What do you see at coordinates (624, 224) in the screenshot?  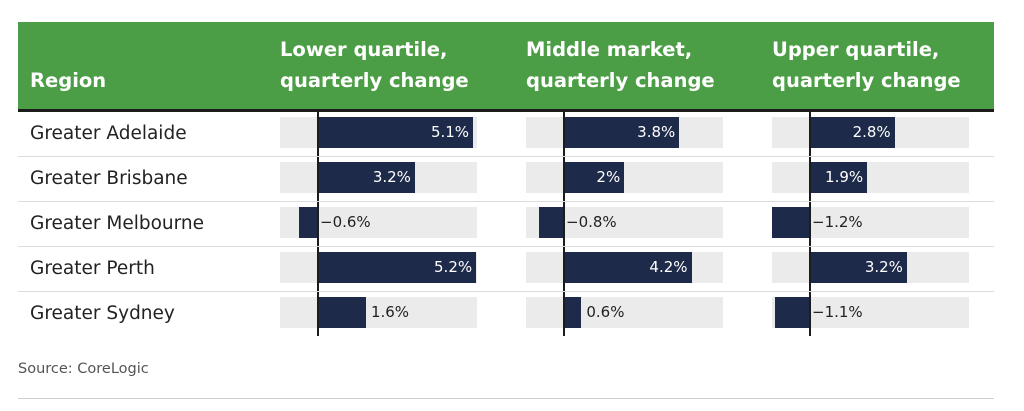 I see `bar-track-middle-market: −0.8%` at bounding box center [624, 224].